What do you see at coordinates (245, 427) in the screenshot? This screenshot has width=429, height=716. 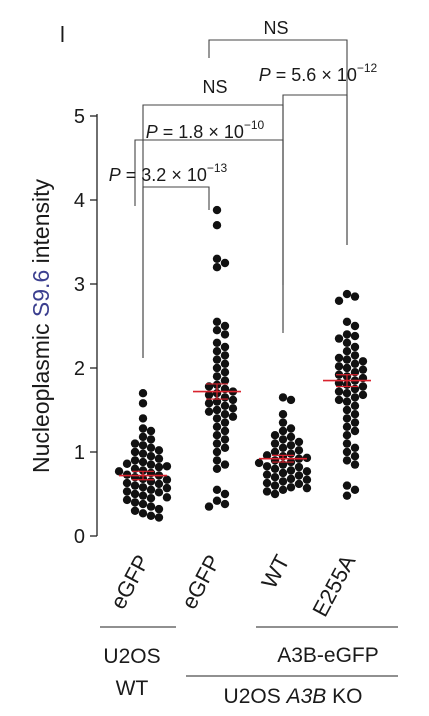 I see `mean-bars` at bounding box center [245, 427].